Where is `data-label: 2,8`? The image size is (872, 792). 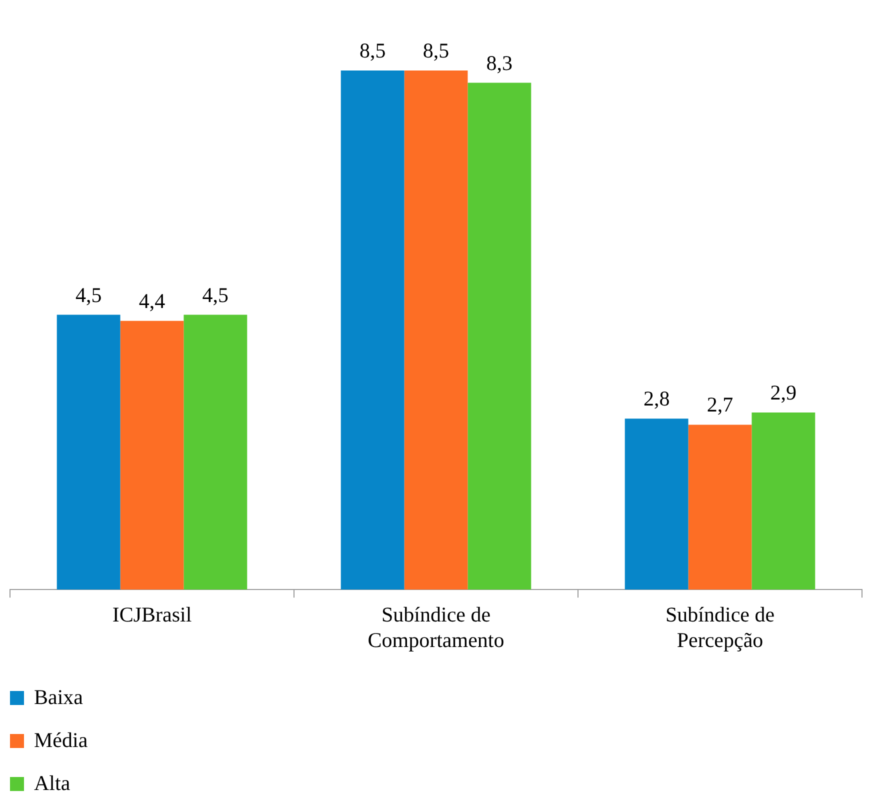
data-label: 2,8 is located at coordinates (656, 398).